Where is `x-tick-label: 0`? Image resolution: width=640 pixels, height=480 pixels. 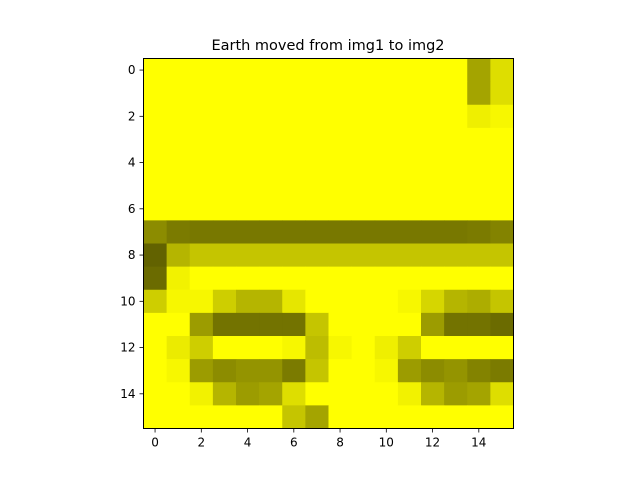 x-tick-label: 0 is located at coordinates (155, 443).